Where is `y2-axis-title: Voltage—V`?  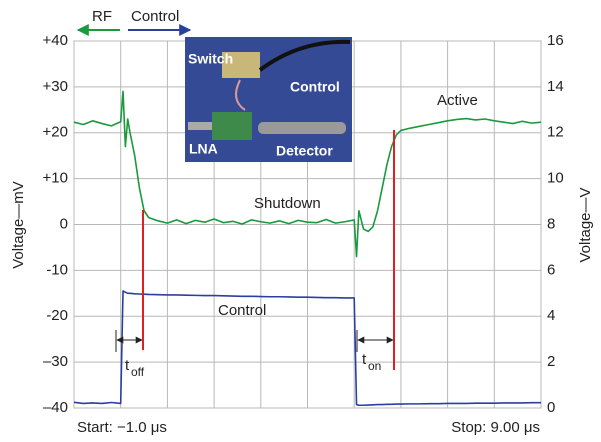 y2-axis-title: Voltage—V is located at coordinates (585, 224).